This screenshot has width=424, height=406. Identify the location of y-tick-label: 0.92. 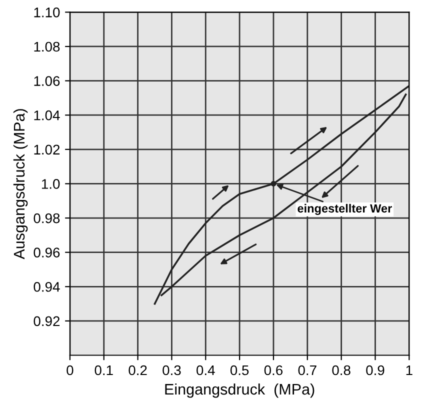
(47, 321).